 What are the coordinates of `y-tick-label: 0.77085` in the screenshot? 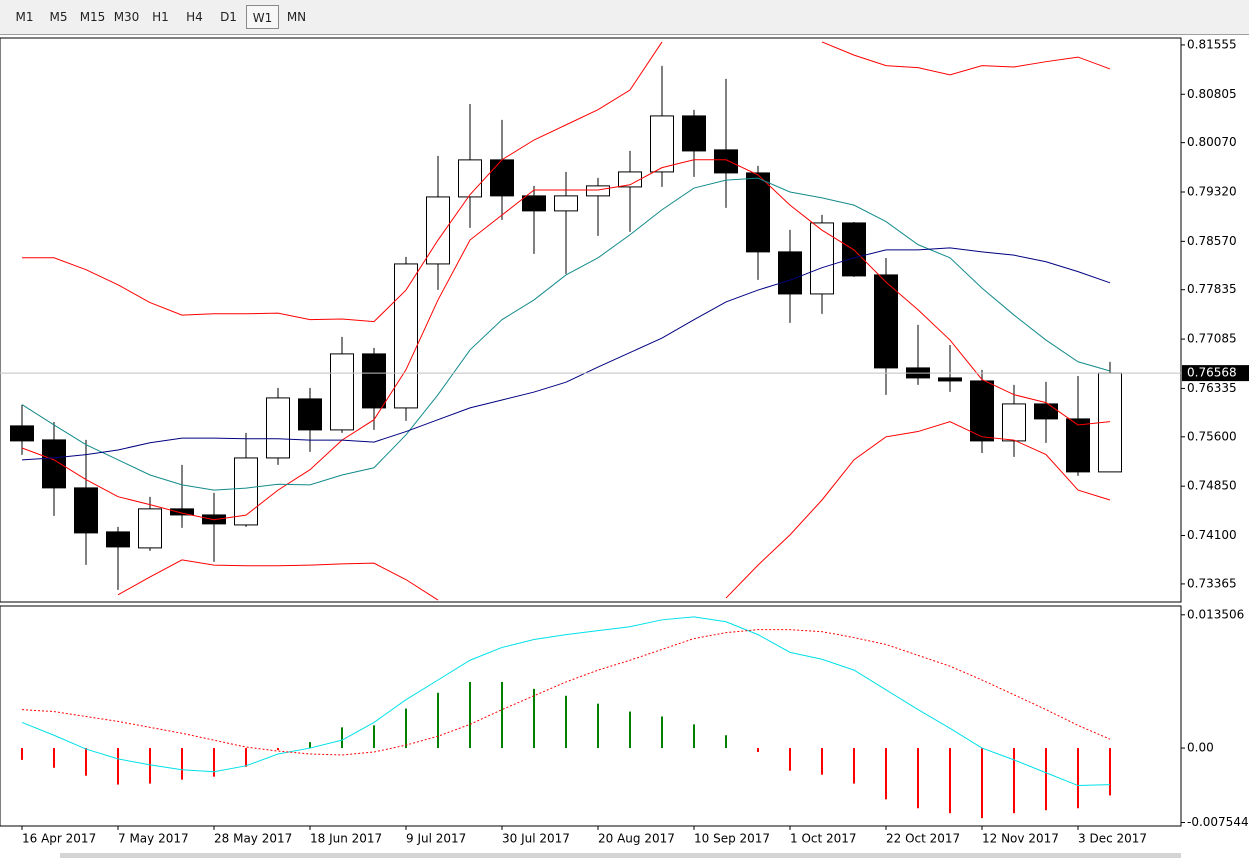 It's located at (1212, 339).